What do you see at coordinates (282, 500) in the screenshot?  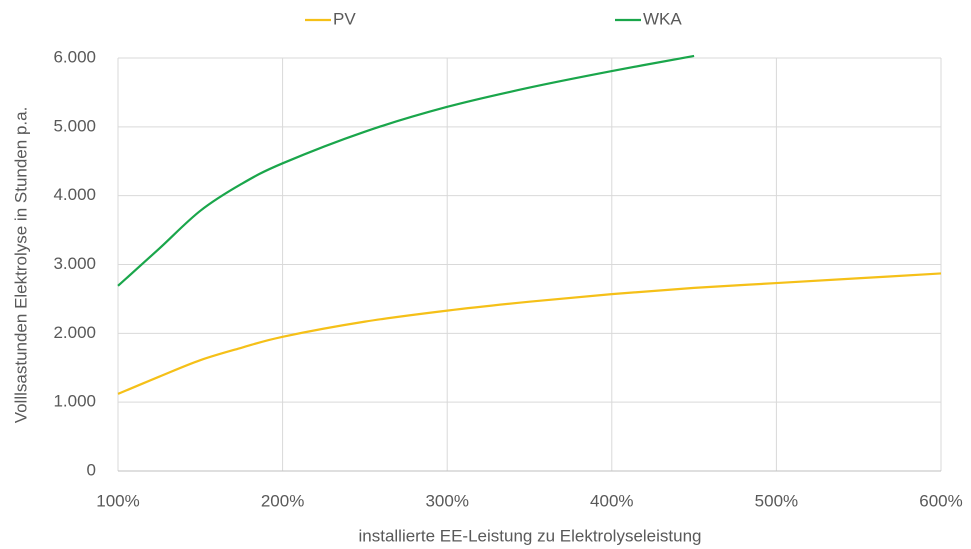 I see `x-tick-label: 200%` at bounding box center [282, 500].